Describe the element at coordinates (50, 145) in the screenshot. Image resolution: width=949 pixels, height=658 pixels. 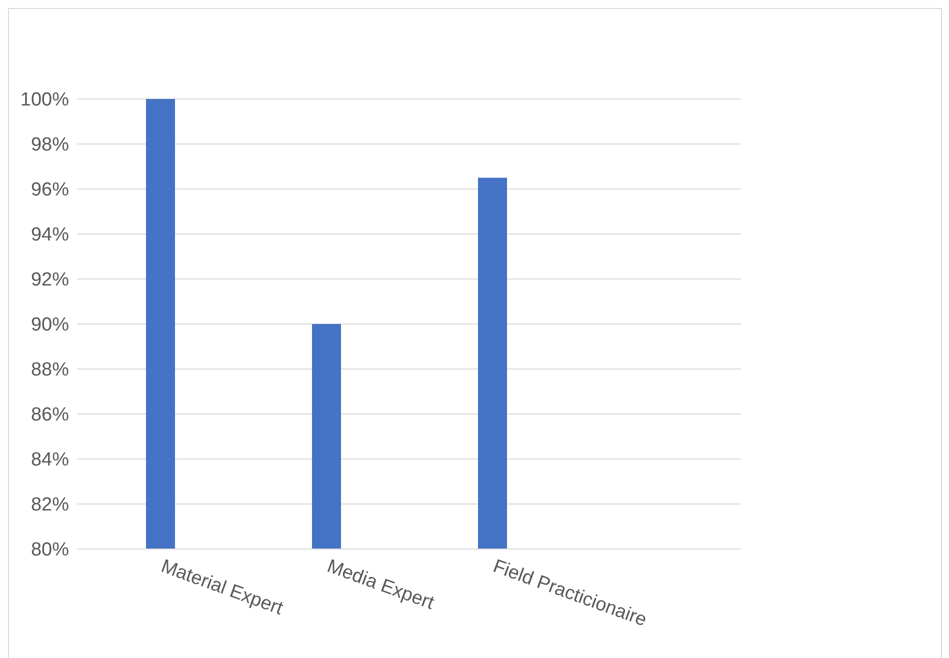
I see `y-tick-label: 98%` at that location.